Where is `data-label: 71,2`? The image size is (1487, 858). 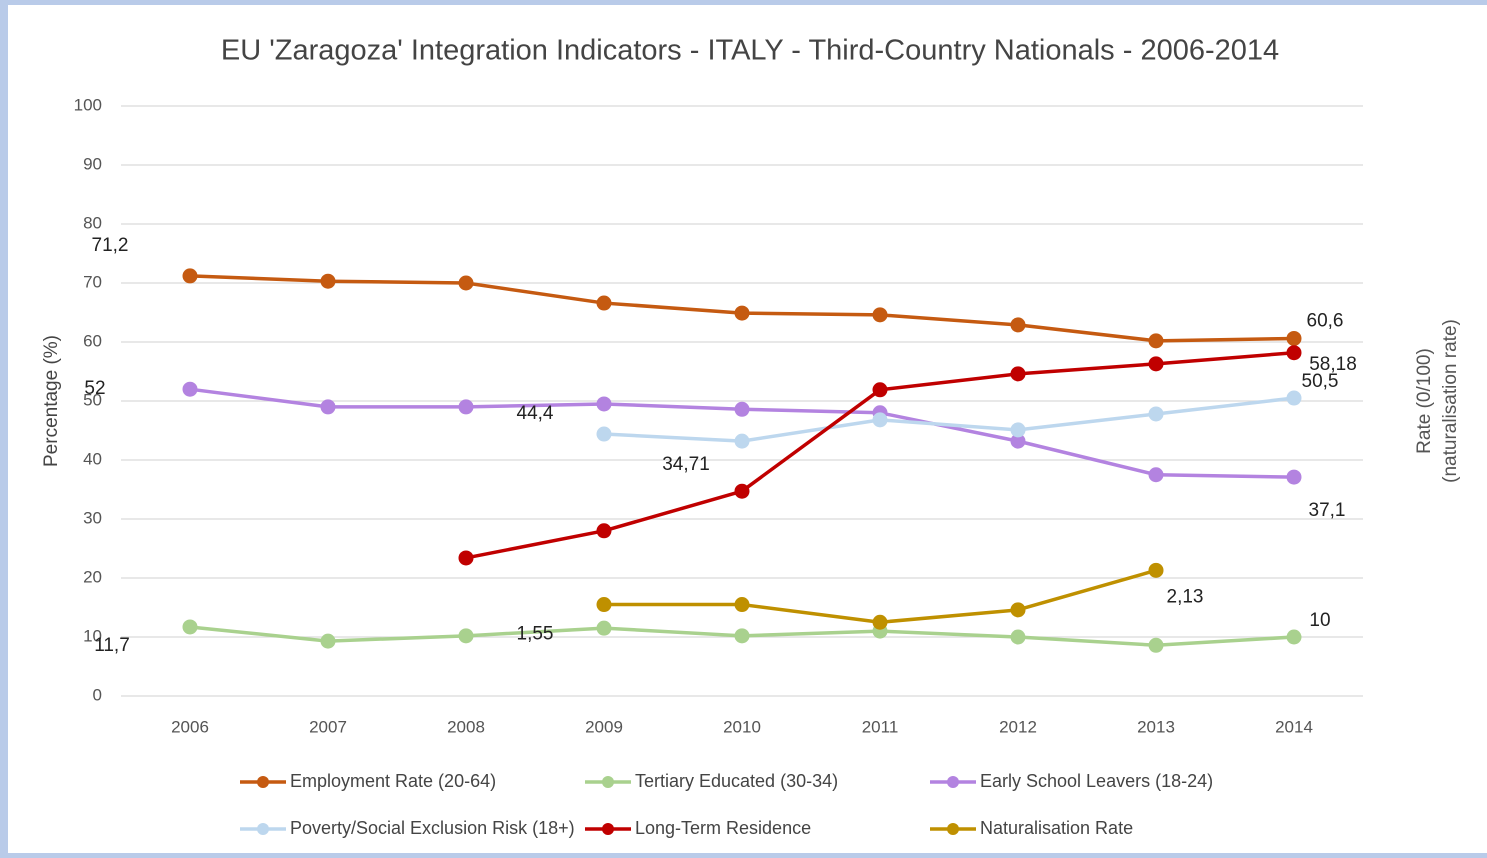 data-label: 71,2 is located at coordinates (110, 245).